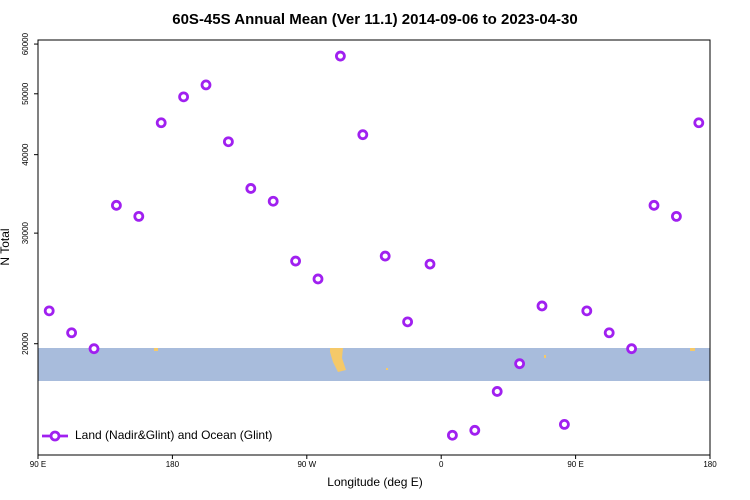 The height and width of the screenshot is (500, 750). Describe the element at coordinates (173, 435) in the screenshot. I see `legend-label: Land (Nadir&Glint) and Ocean (Glint)` at that location.